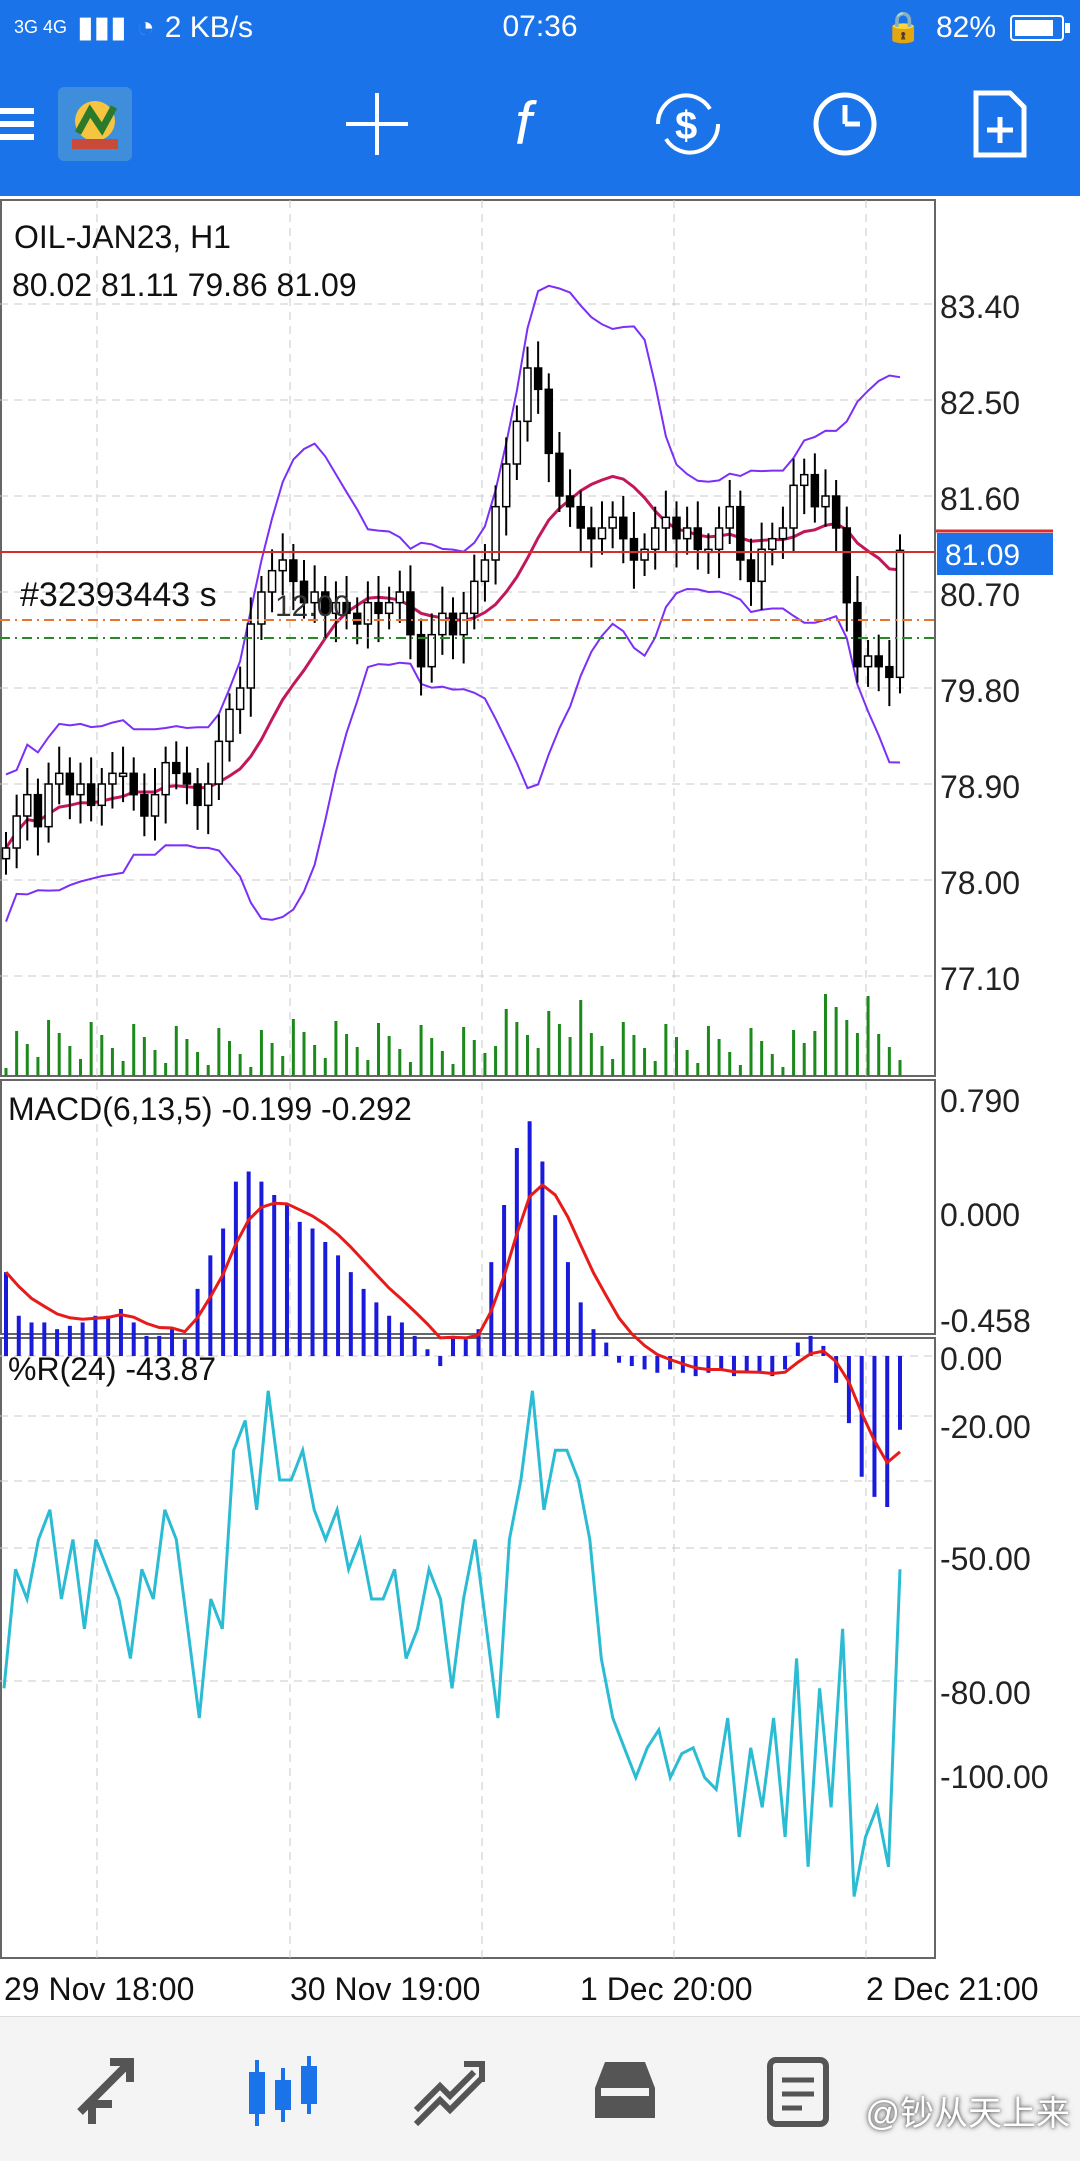 The width and height of the screenshot is (1080, 2161). What do you see at coordinates (980, 1215) in the screenshot?
I see `macd-tick: 0.000` at bounding box center [980, 1215].